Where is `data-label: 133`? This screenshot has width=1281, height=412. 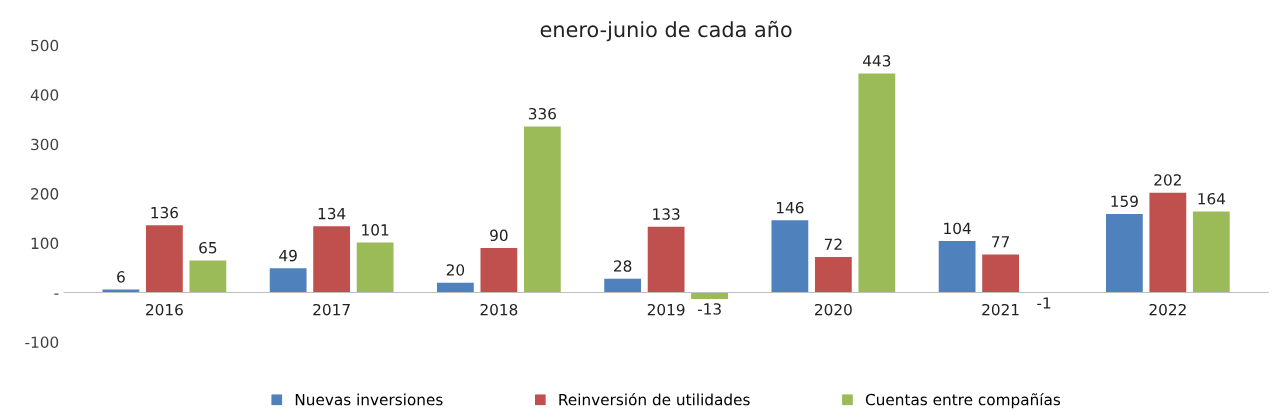 data-label: 133 is located at coordinates (666, 214).